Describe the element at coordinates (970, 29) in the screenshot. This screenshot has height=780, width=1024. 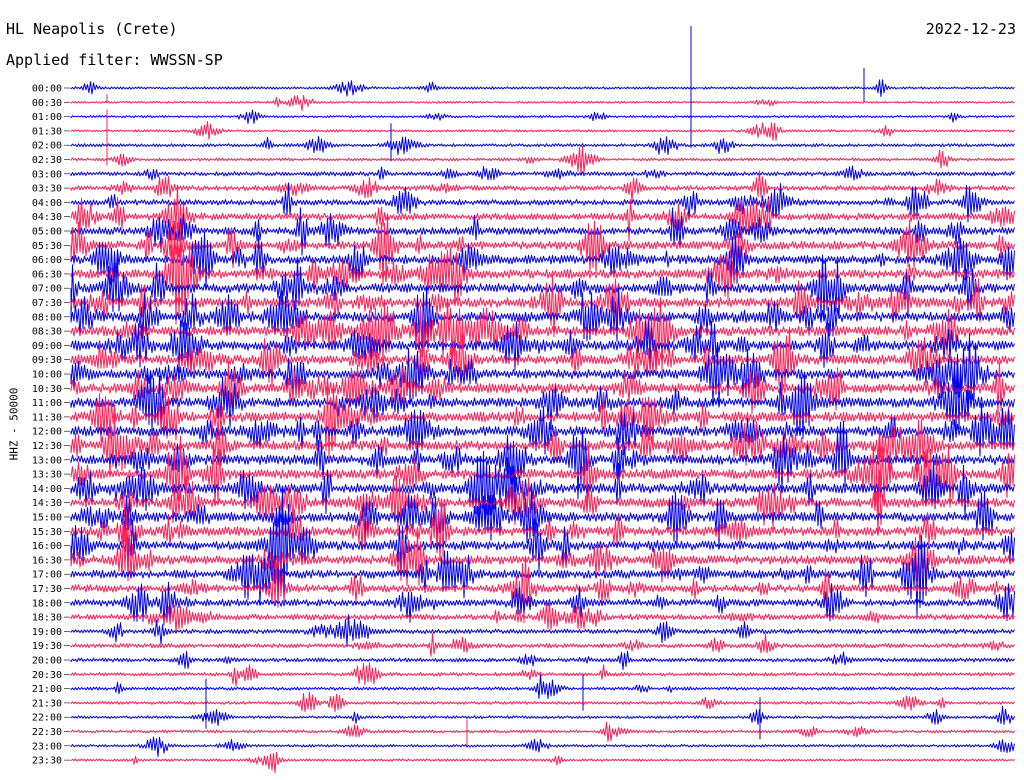
I see `date-label: 2022-12-23` at that location.